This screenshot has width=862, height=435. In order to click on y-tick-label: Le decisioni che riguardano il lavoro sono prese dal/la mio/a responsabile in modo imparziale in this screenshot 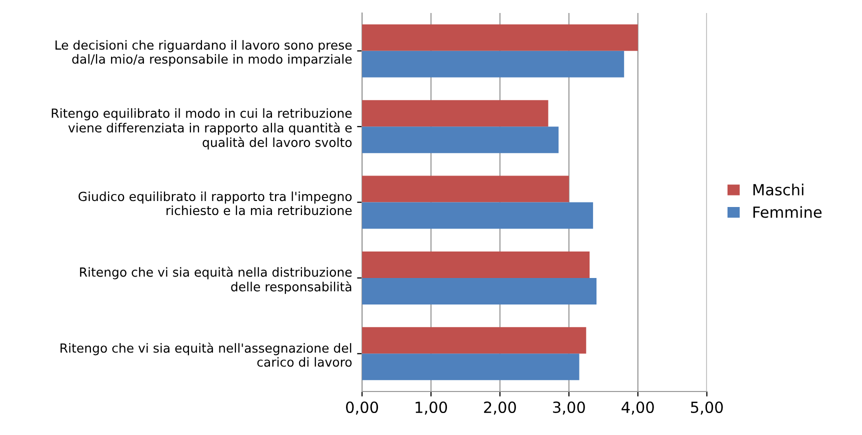, I will do `click(204, 53)`.